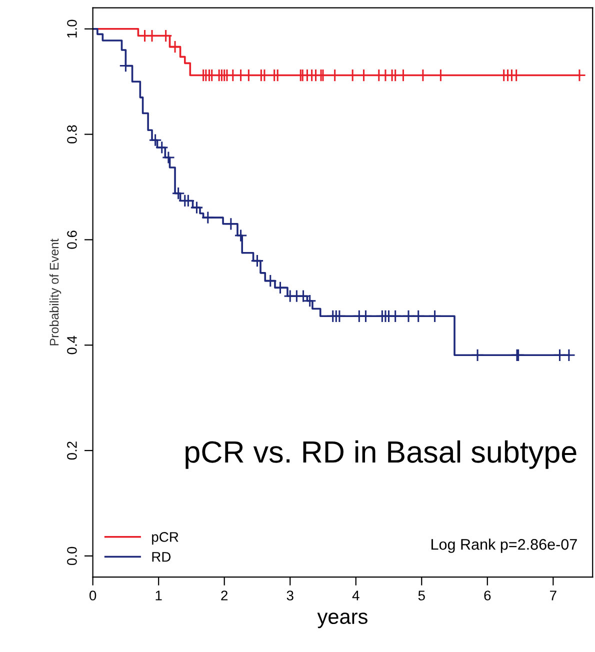 This screenshot has width=595, height=652. I want to click on text: pCR vs. RD in Basal subtype, so click(381, 454).